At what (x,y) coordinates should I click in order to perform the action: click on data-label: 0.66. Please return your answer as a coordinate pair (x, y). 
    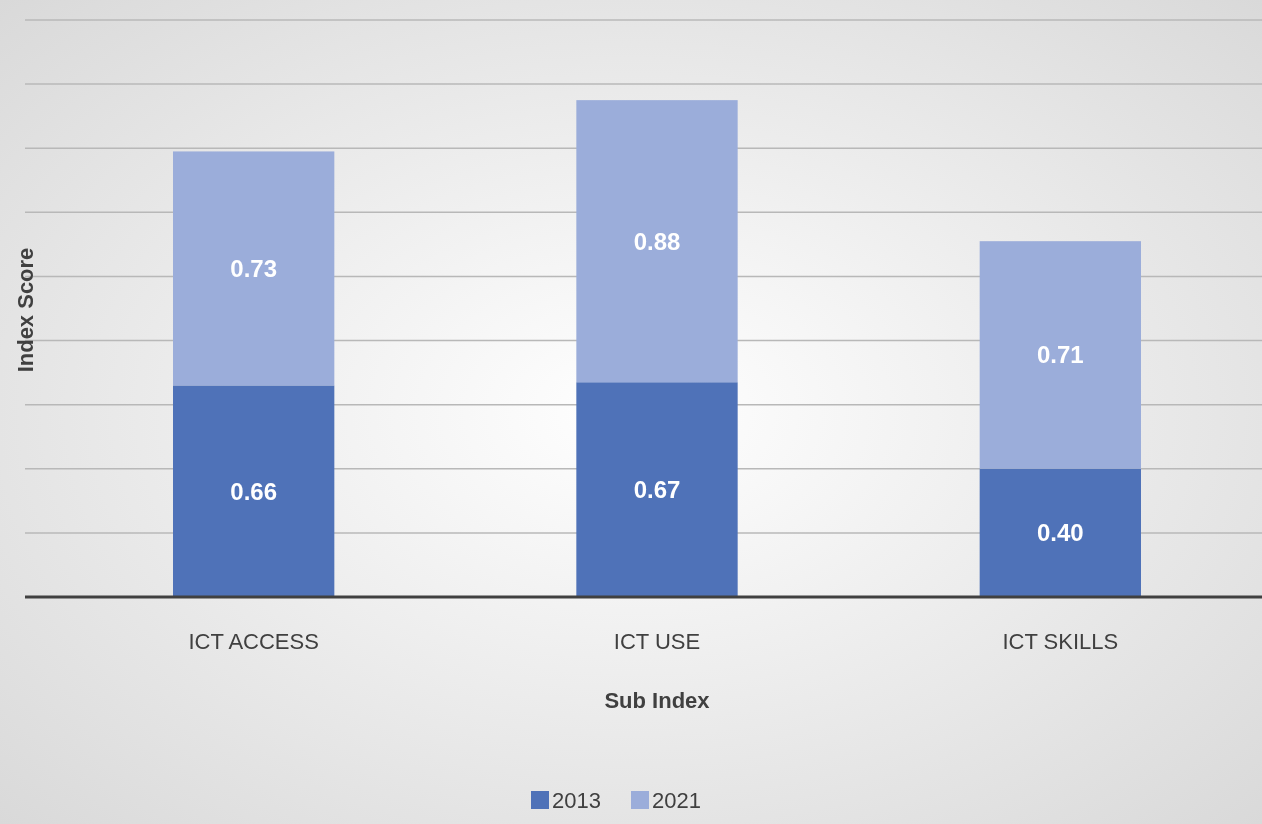
    Looking at the image, I should click on (254, 491).